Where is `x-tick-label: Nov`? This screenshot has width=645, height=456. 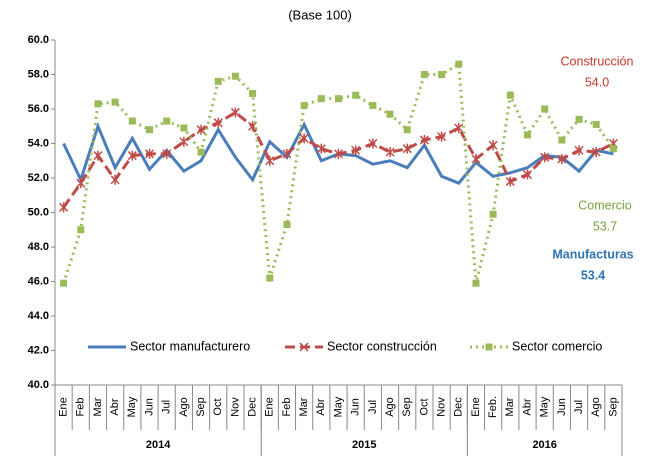 x-tick-label: Nov is located at coordinates (441, 407).